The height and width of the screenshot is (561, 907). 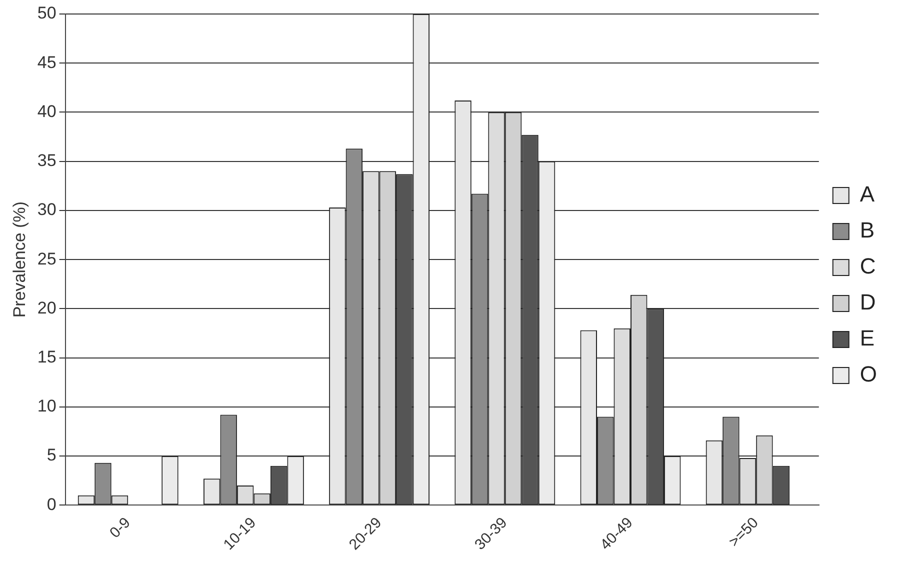 What do you see at coordinates (868, 266) in the screenshot?
I see `legend-label: C` at bounding box center [868, 266].